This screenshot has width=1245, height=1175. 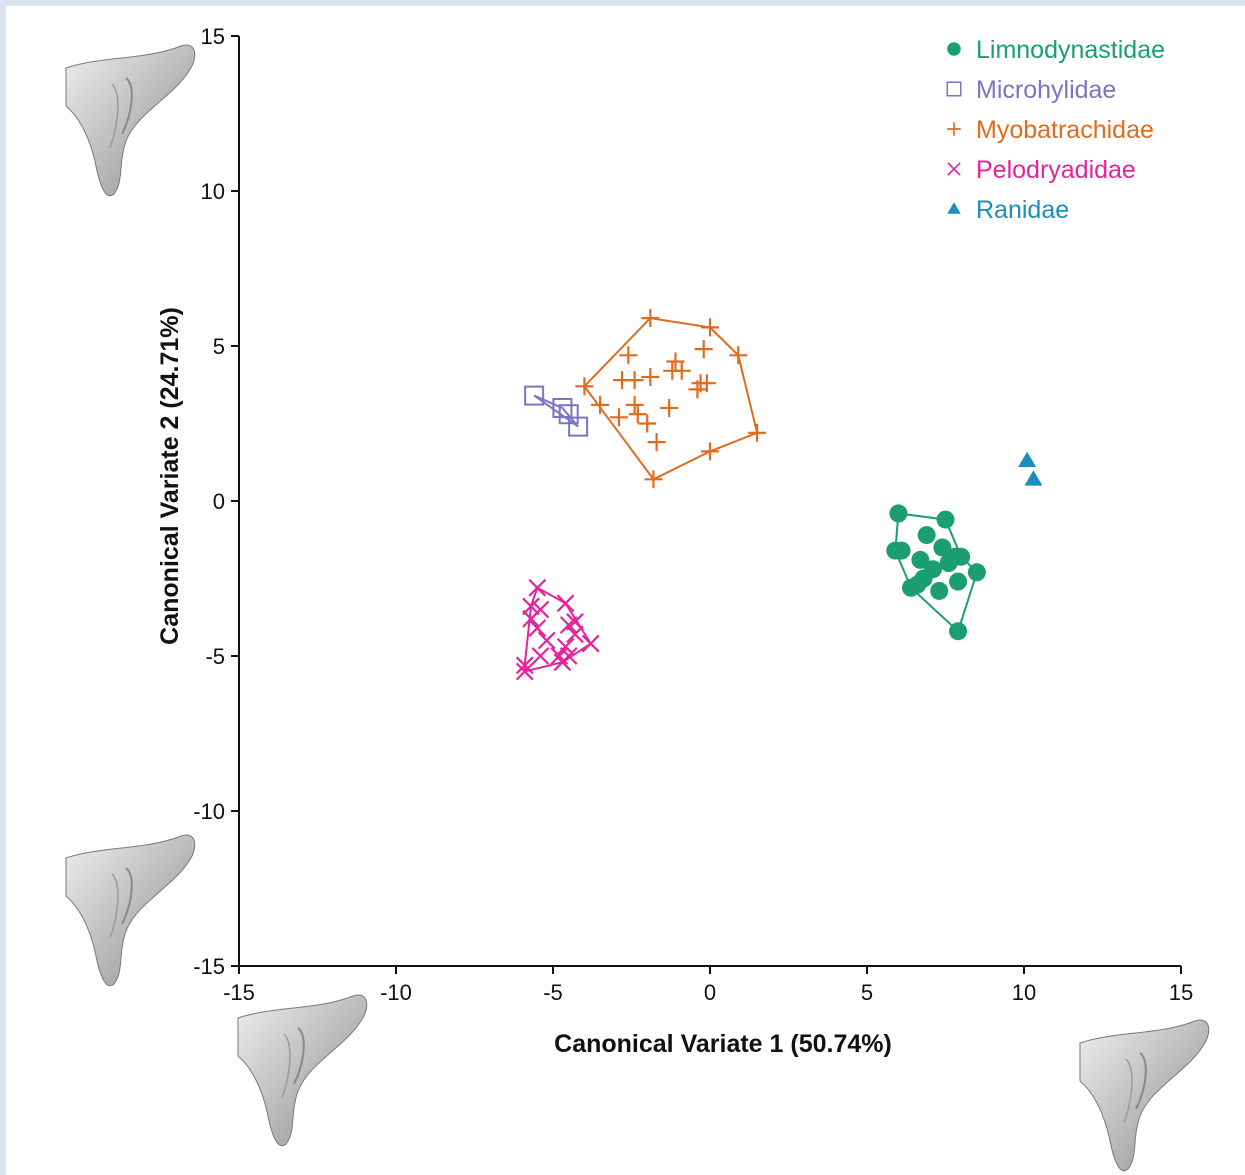 I want to click on legend-label-limnodynastidae: Limnodynastidae, so click(x=1070, y=50).